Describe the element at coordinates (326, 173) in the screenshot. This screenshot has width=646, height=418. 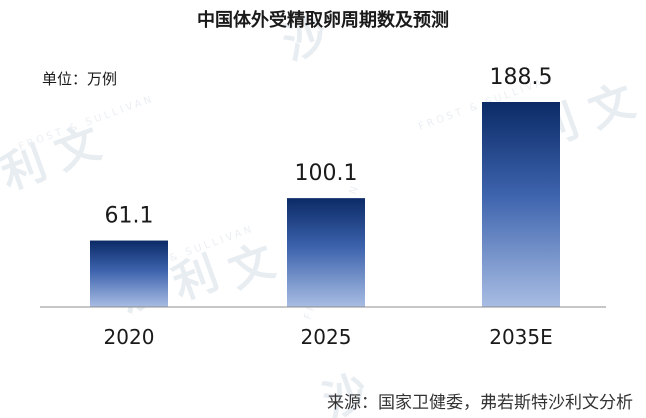
I see `data-label: 100.1` at that location.